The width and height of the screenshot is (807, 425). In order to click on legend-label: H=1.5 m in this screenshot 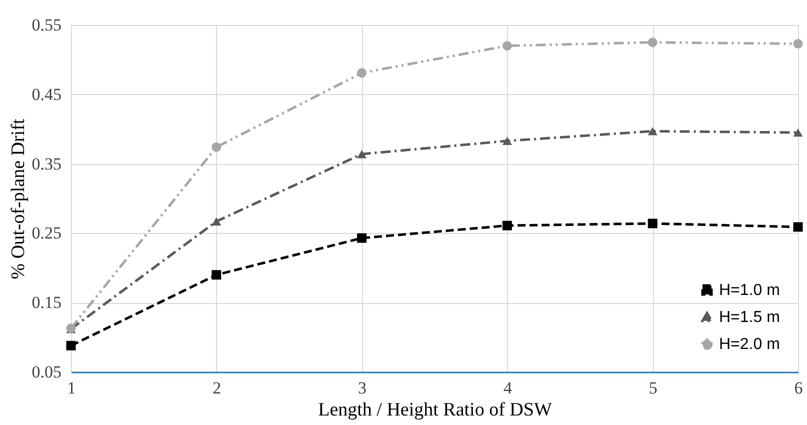, I will do `click(749, 317)`.